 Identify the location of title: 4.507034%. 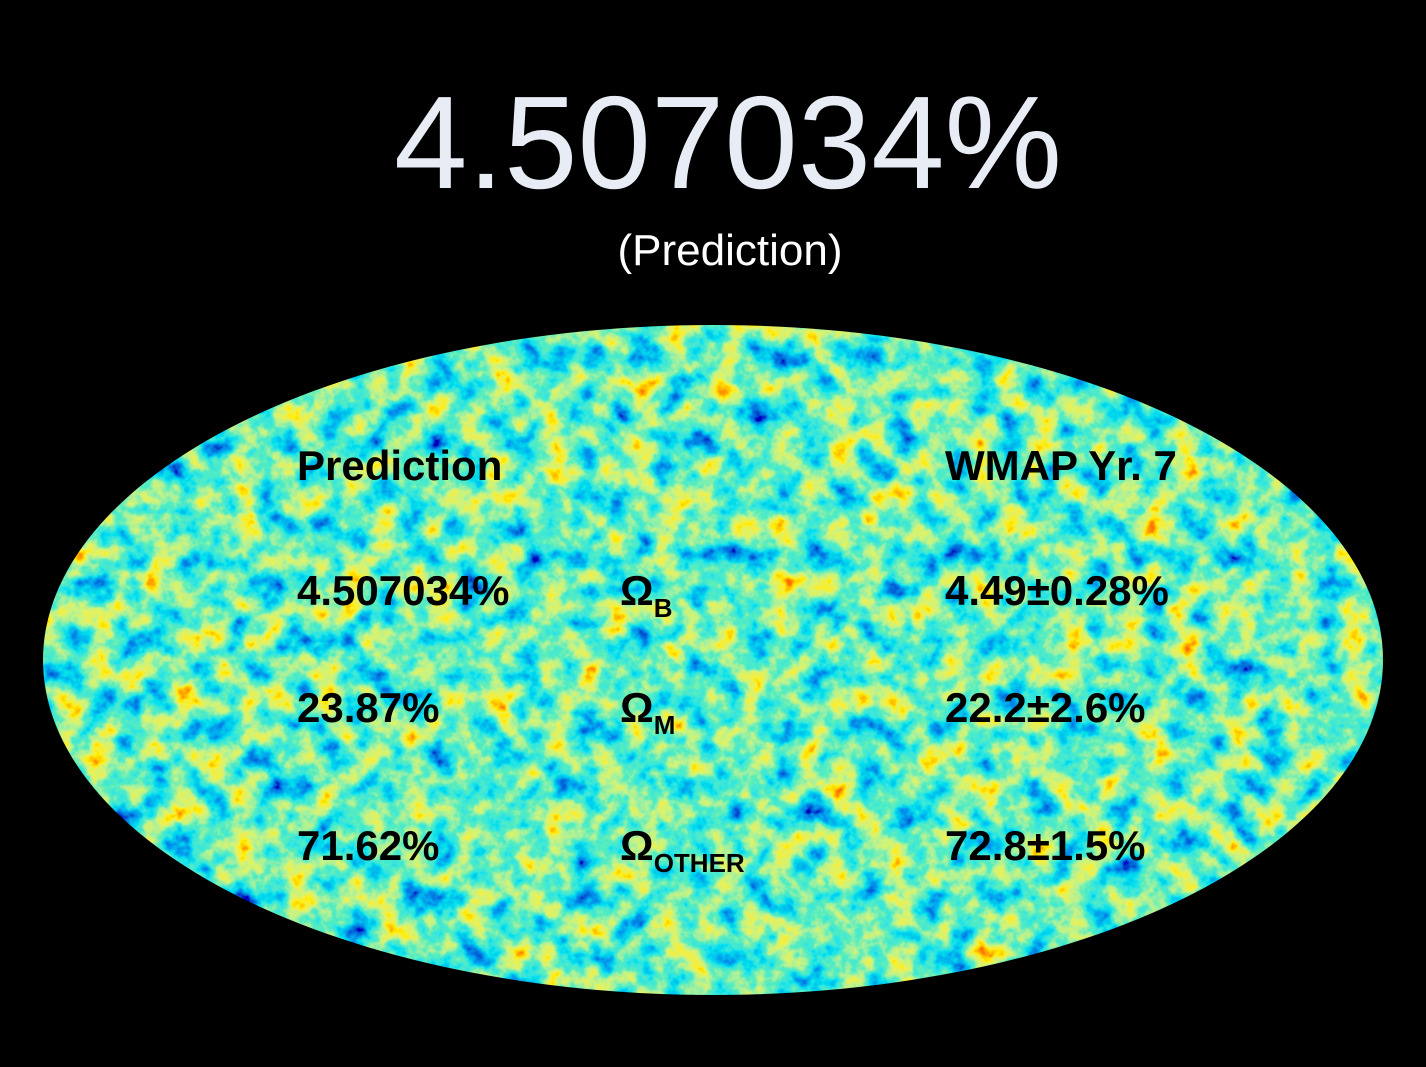
(728, 142).